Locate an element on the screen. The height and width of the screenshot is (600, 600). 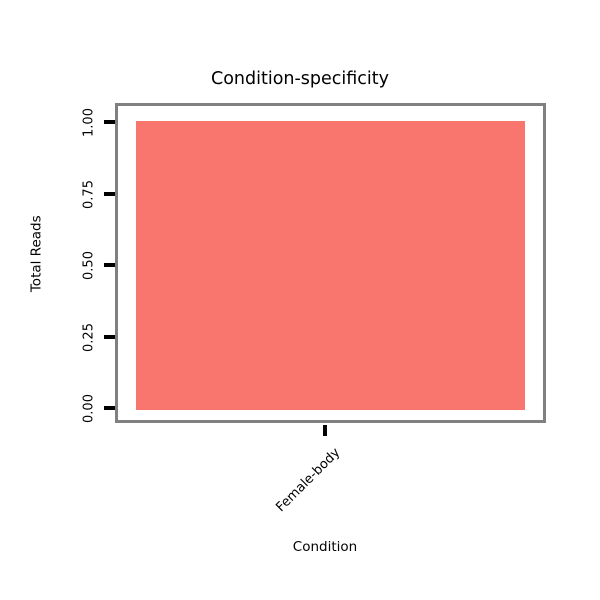
x-tick-mark-female-body is located at coordinates (325, 430).